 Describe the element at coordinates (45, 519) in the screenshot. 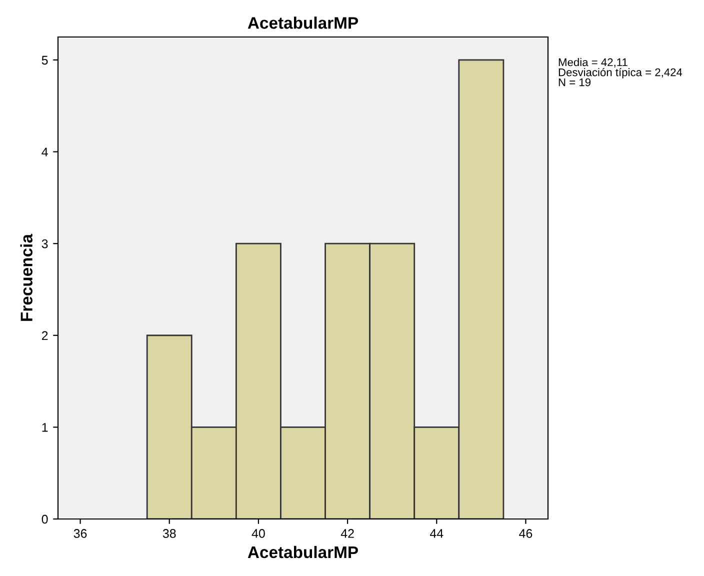

I see `y-tick-label: 0` at that location.